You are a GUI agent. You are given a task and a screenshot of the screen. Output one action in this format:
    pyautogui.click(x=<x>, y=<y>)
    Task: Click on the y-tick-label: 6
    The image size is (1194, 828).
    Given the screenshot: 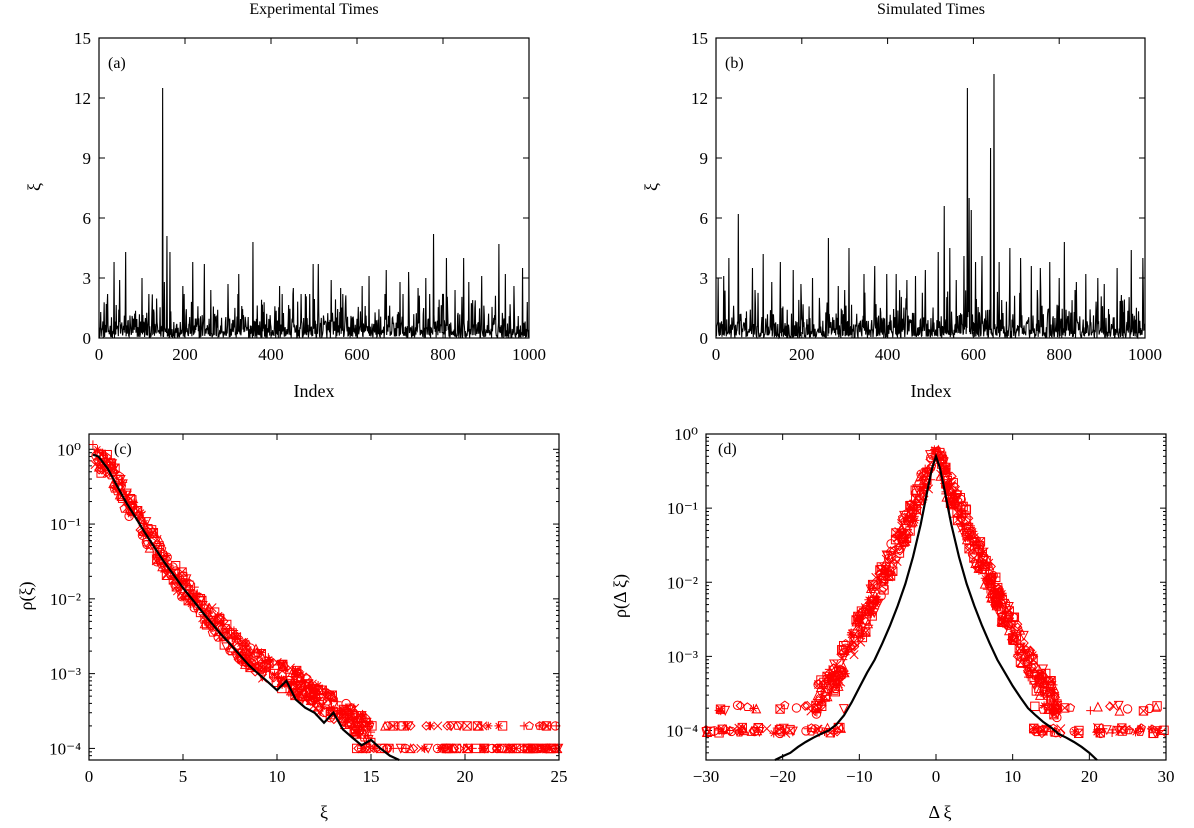 What is the action you would take?
    pyautogui.click(x=704, y=218)
    